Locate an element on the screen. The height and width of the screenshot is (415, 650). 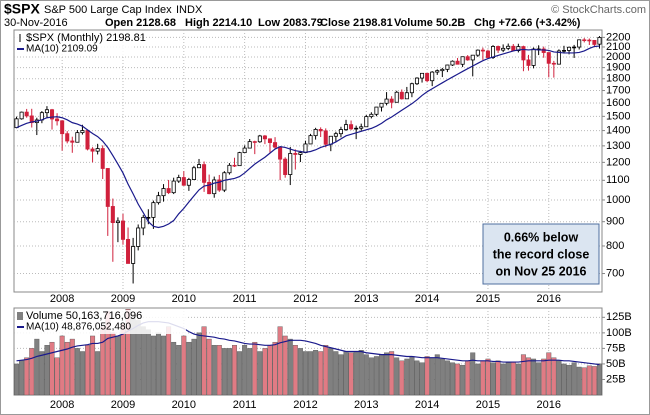
quote-item: Low 2083.79 is located at coordinates (290, 23).